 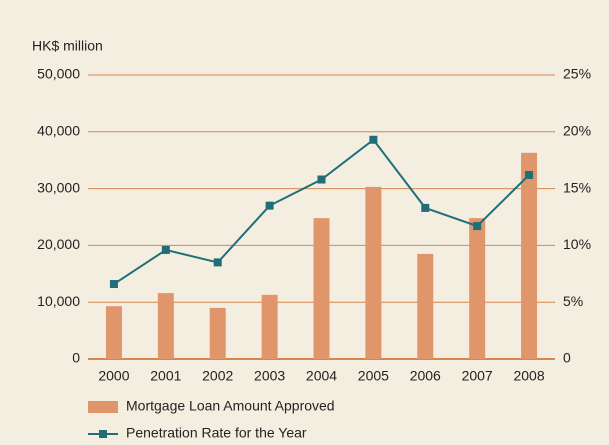 I want to click on x-tick-label: 2006, so click(x=425, y=376).